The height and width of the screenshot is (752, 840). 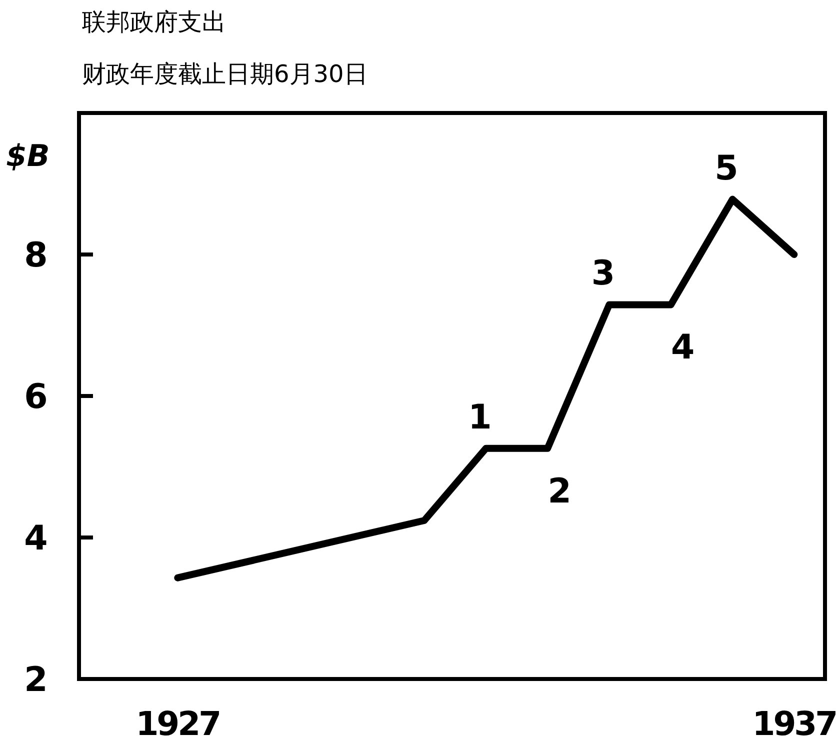 What do you see at coordinates (683, 348) in the screenshot?
I see `annotation: 4` at bounding box center [683, 348].